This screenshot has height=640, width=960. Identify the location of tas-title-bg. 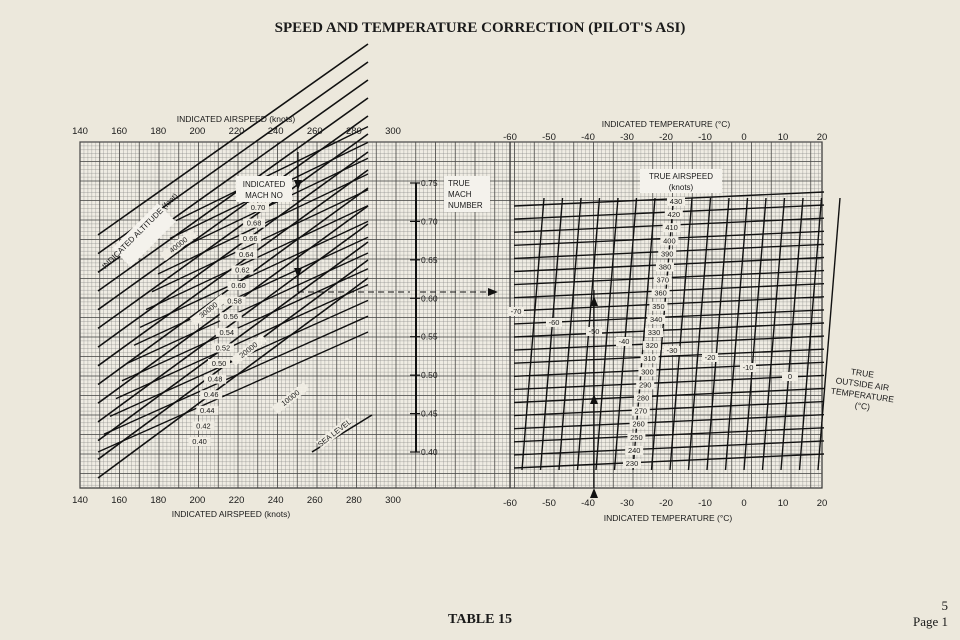
(681, 181).